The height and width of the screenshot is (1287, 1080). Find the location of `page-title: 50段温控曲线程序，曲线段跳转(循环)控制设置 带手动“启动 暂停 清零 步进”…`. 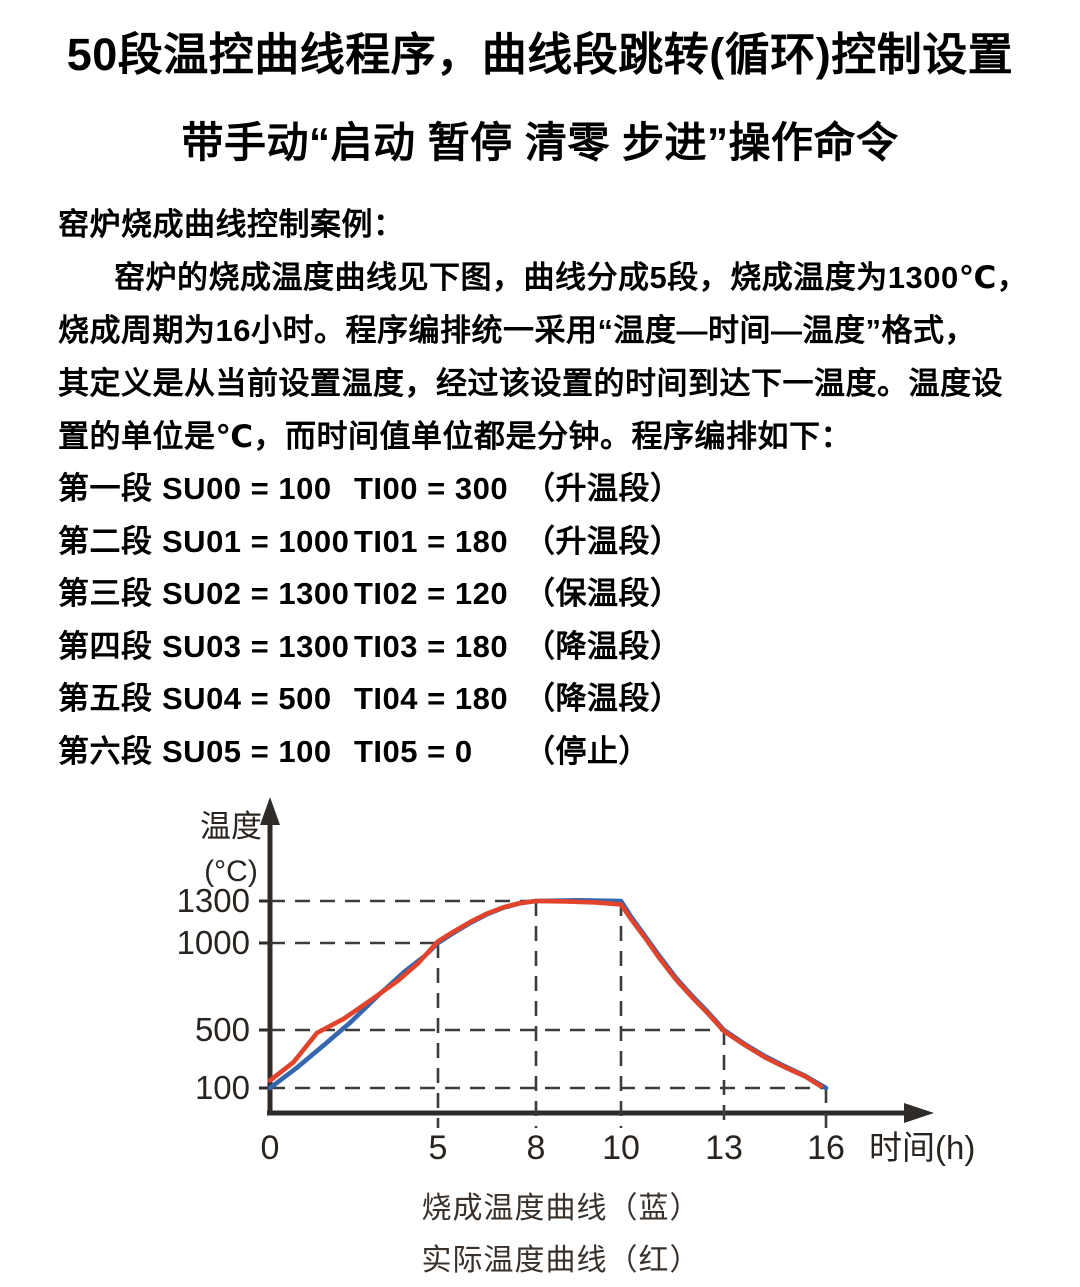

page-title: 50段温控曲线程序，曲线段跳转(循环)控制设置 带手动“启动 暂停 清零 步进”… is located at coordinates (540, 85).